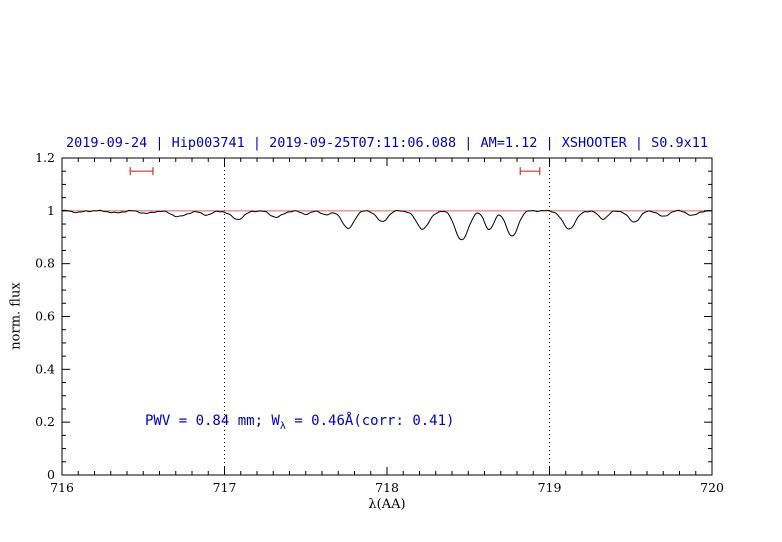 The width and height of the screenshot is (782, 542). I want to click on pwv-annotation-prefix: PWV = 0.84 mm; W, so click(212, 421).